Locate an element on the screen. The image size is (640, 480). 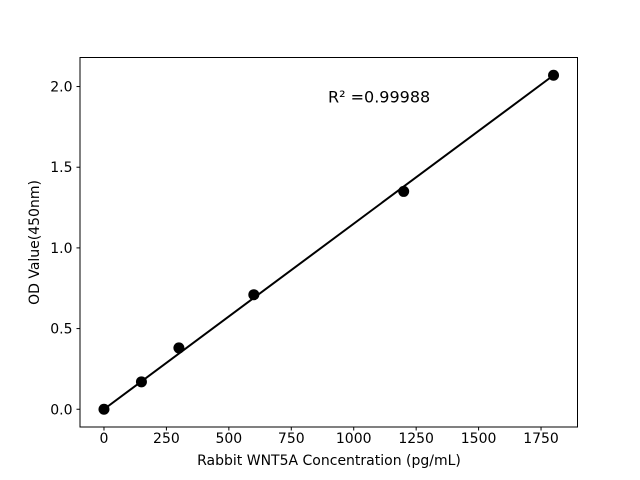
x-tick-label: 1250 is located at coordinates (416, 439).